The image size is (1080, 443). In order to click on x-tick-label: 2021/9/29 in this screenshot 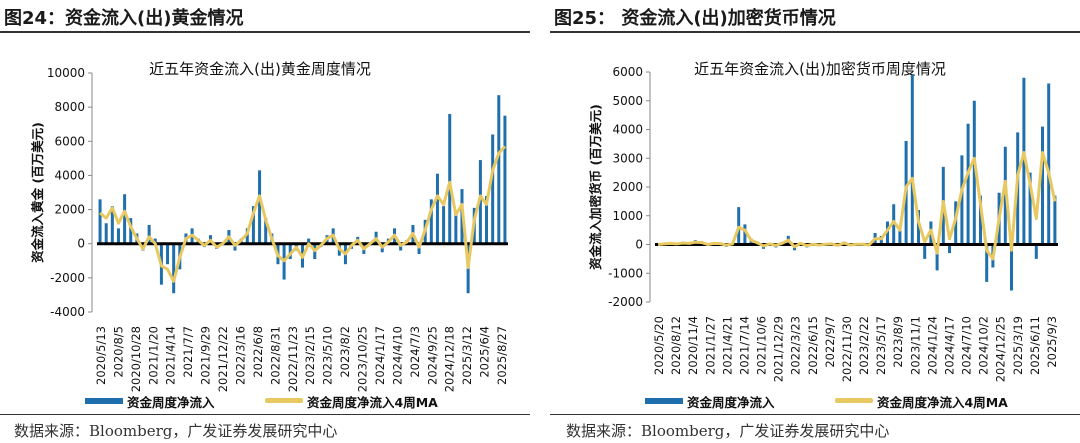, I will do `click(206, 355)`.